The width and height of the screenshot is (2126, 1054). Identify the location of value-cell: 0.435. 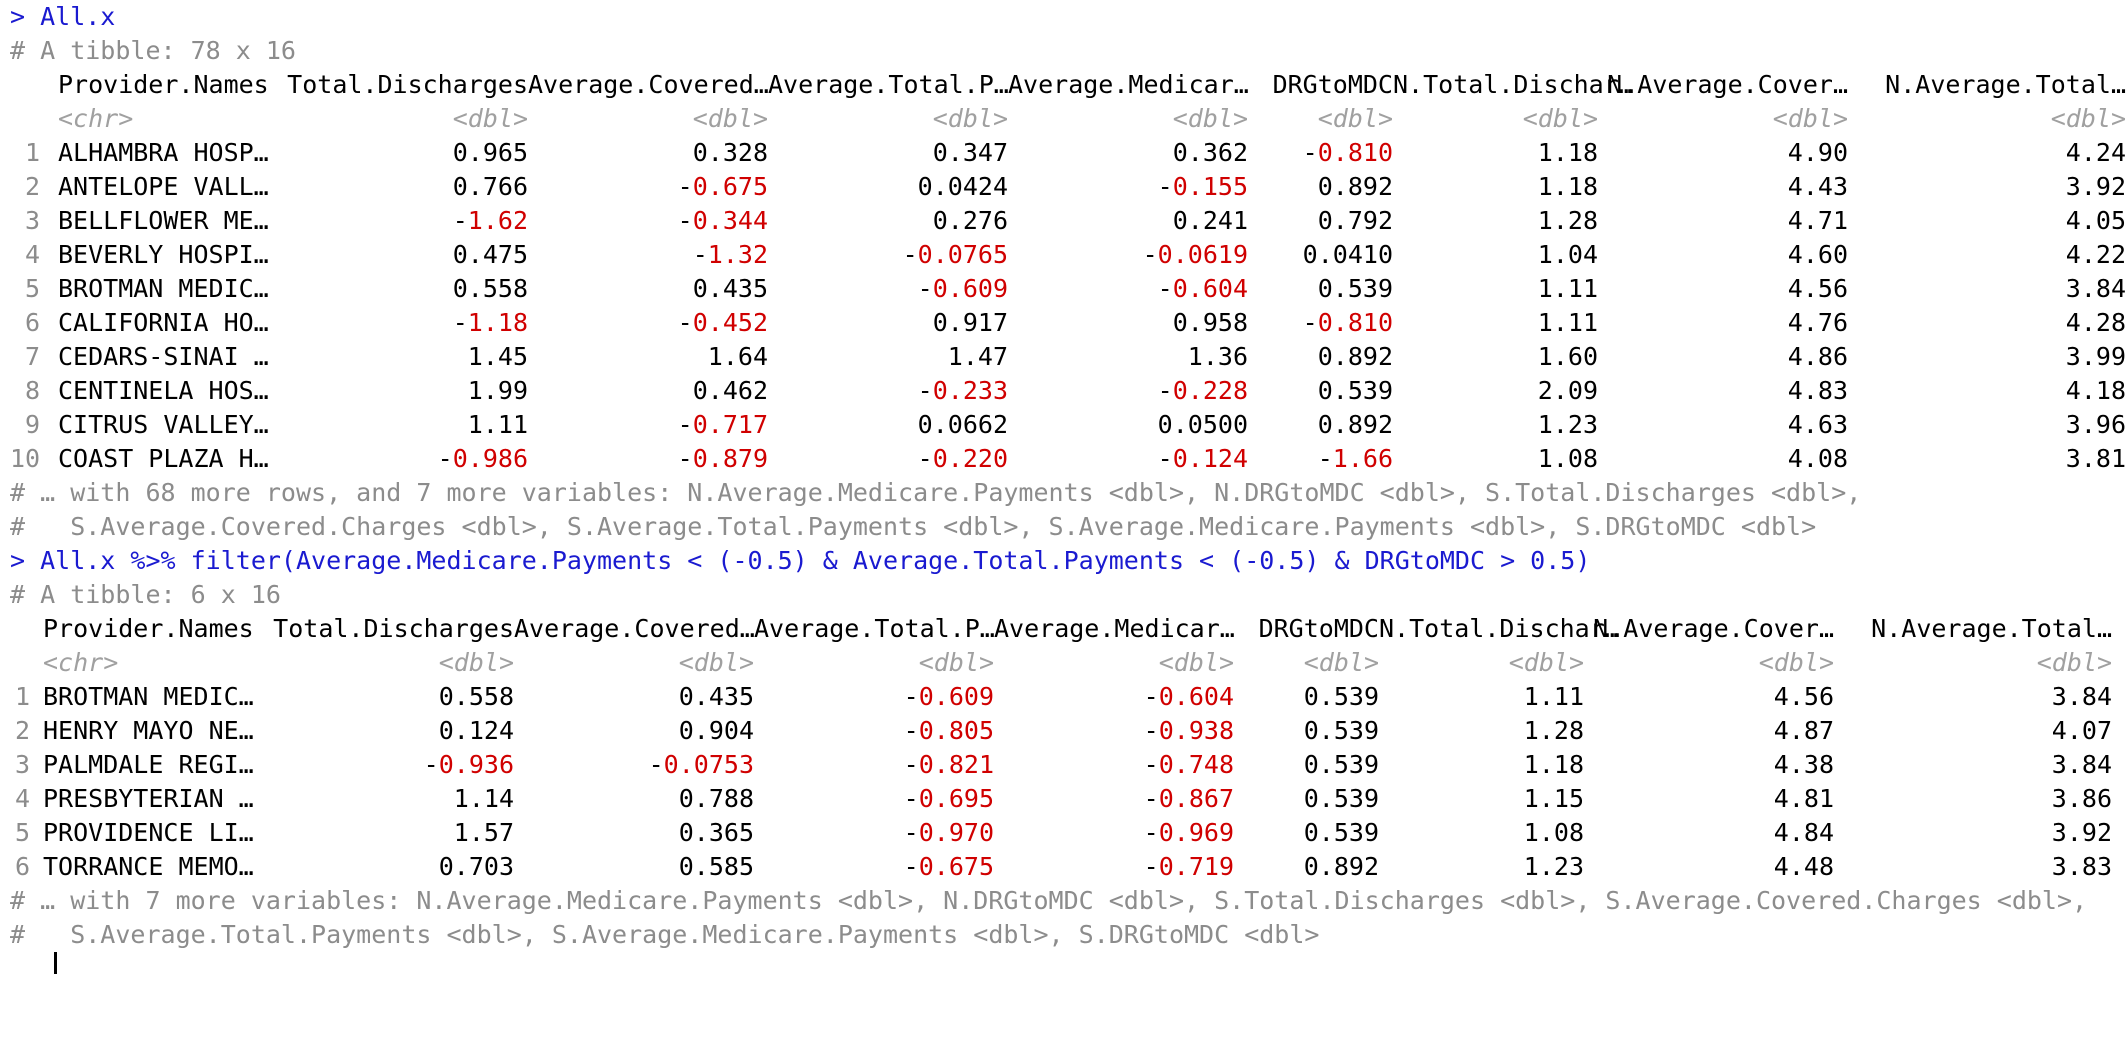
(716, 696).